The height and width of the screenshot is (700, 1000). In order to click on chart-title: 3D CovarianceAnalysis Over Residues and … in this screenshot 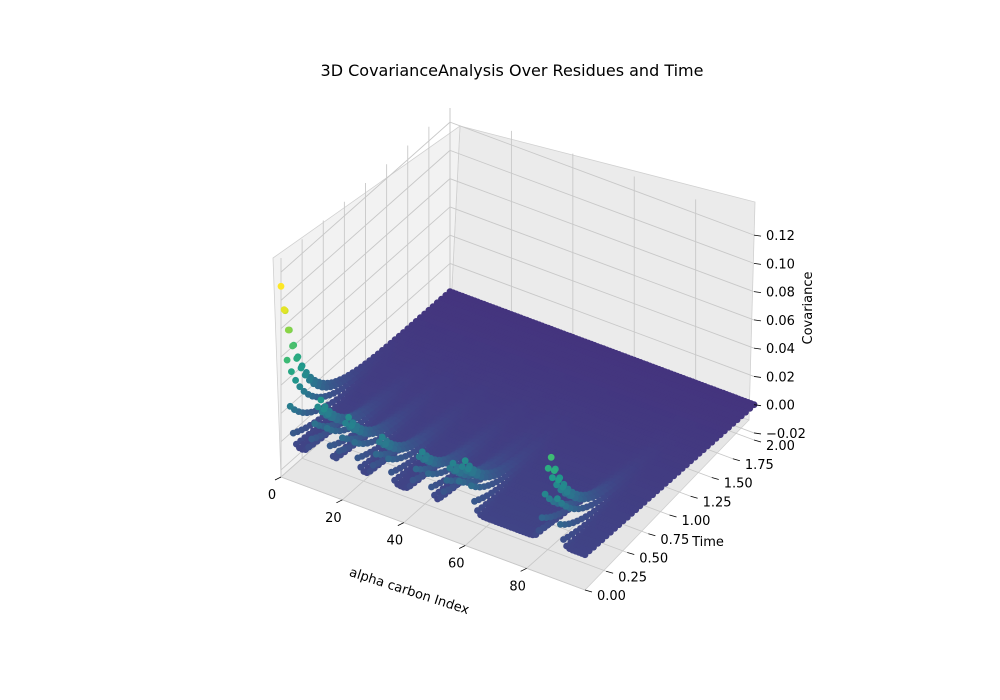, I will do `click(512, 70)`.